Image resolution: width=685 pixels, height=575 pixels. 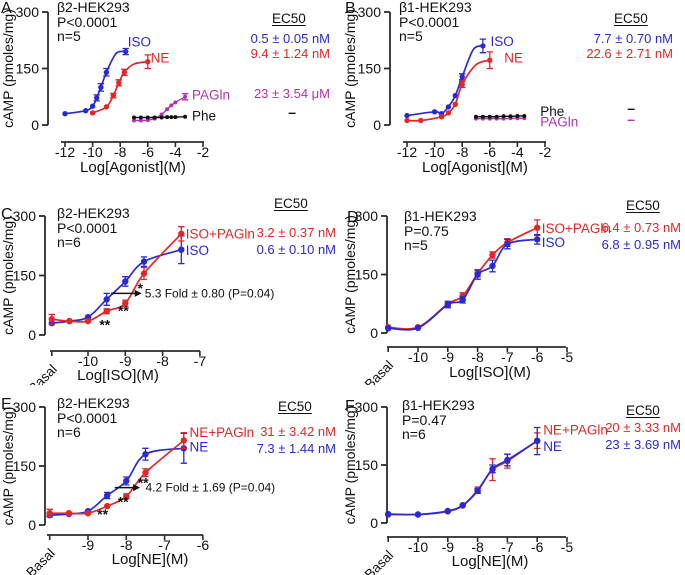 I want to click on p-value: P=0.47, so click(x=424, y=419).